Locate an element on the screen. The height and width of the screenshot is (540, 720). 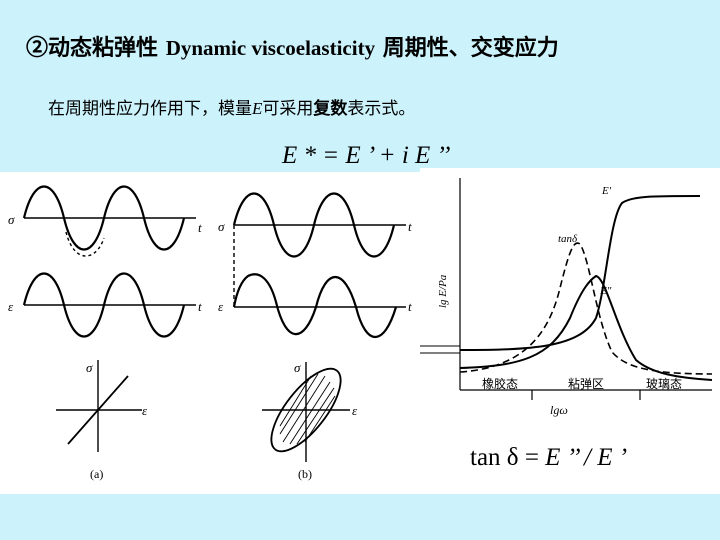
x-axis-label: lgω is located at coordinates (559, 410).